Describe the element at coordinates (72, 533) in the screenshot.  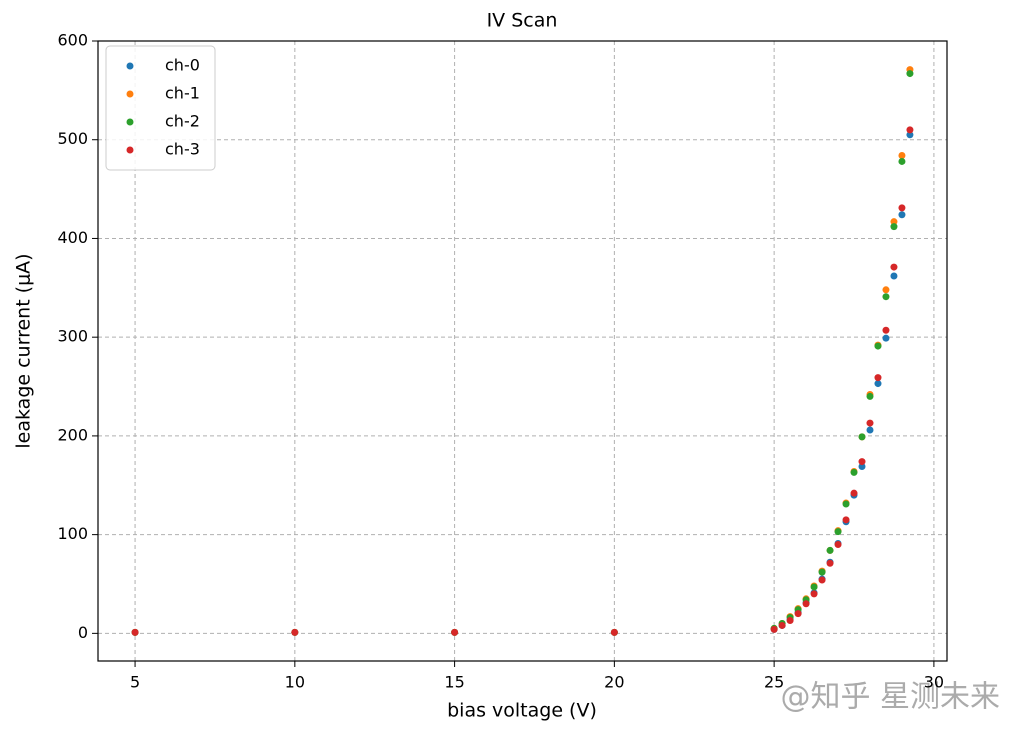
I see `y-tick-label: 100` at that location.